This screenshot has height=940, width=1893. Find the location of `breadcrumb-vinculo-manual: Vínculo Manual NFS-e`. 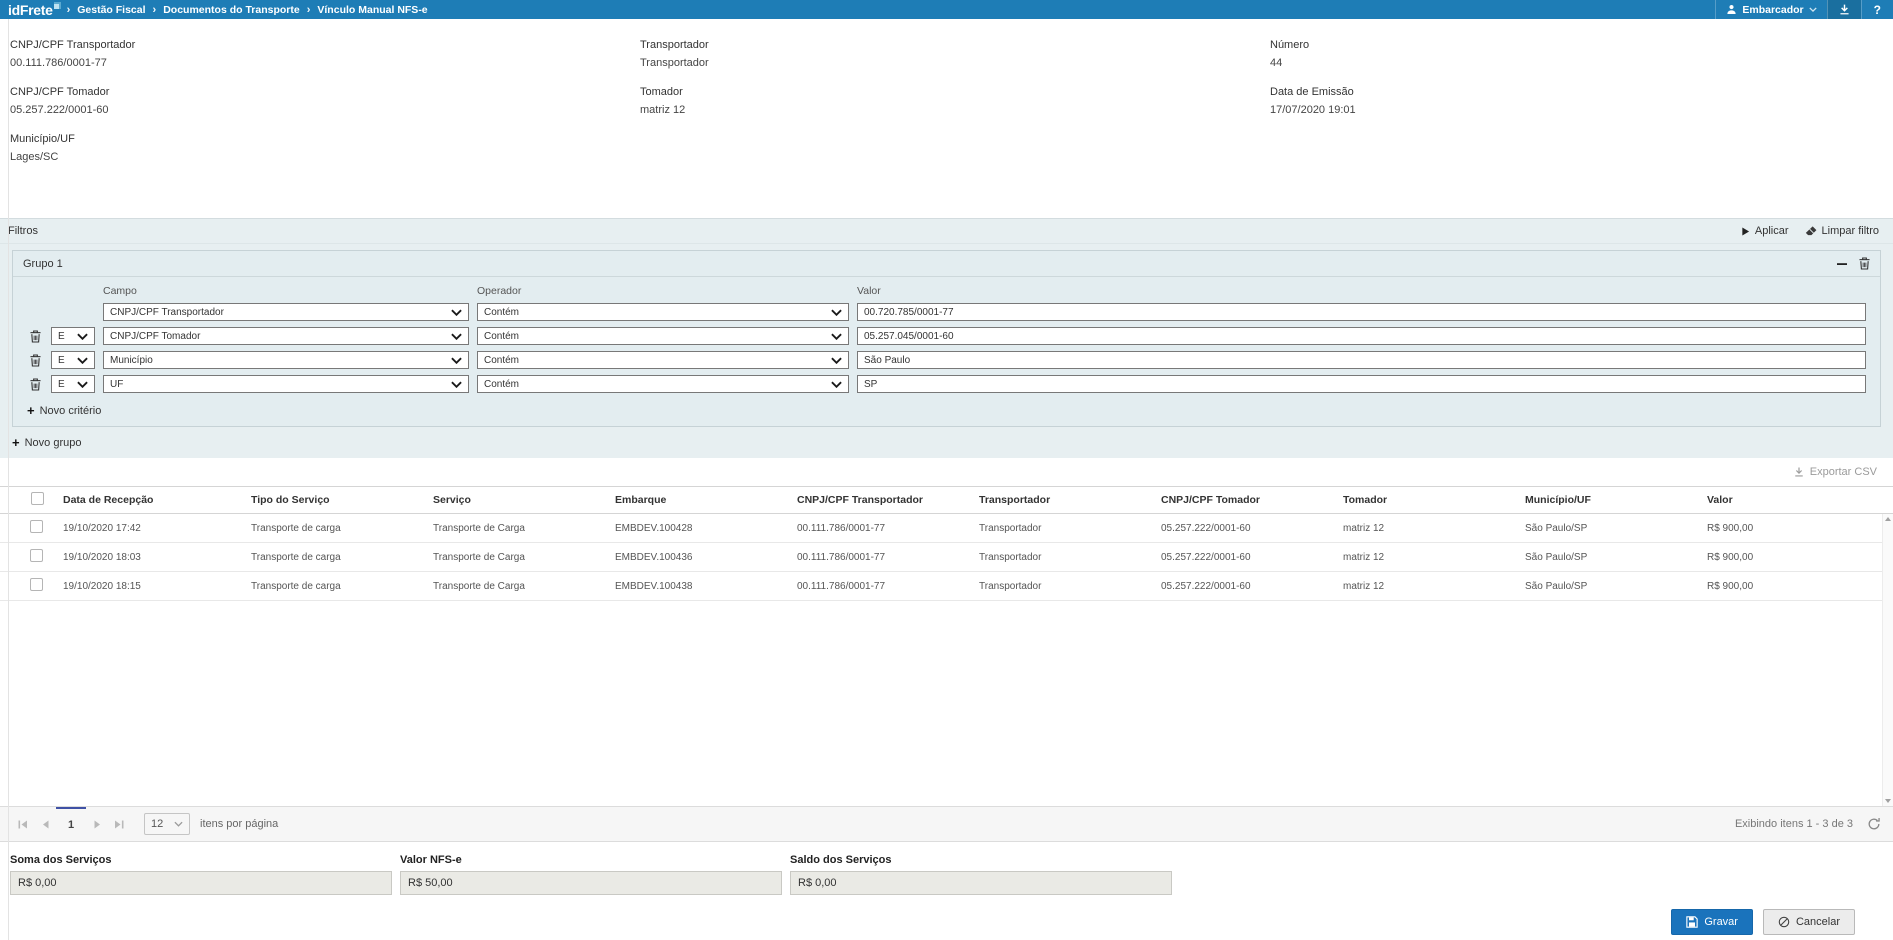

breadcrumb-vinculo-manual: Vínculo Manual NFS-e is located at coordinates (372, 9).